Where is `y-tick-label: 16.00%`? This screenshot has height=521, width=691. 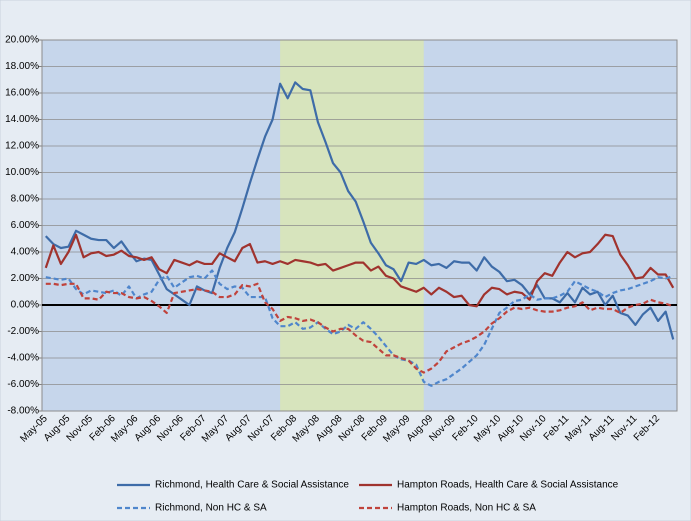
y-tick-label: 16.00% is located at coordinates (22, 93).